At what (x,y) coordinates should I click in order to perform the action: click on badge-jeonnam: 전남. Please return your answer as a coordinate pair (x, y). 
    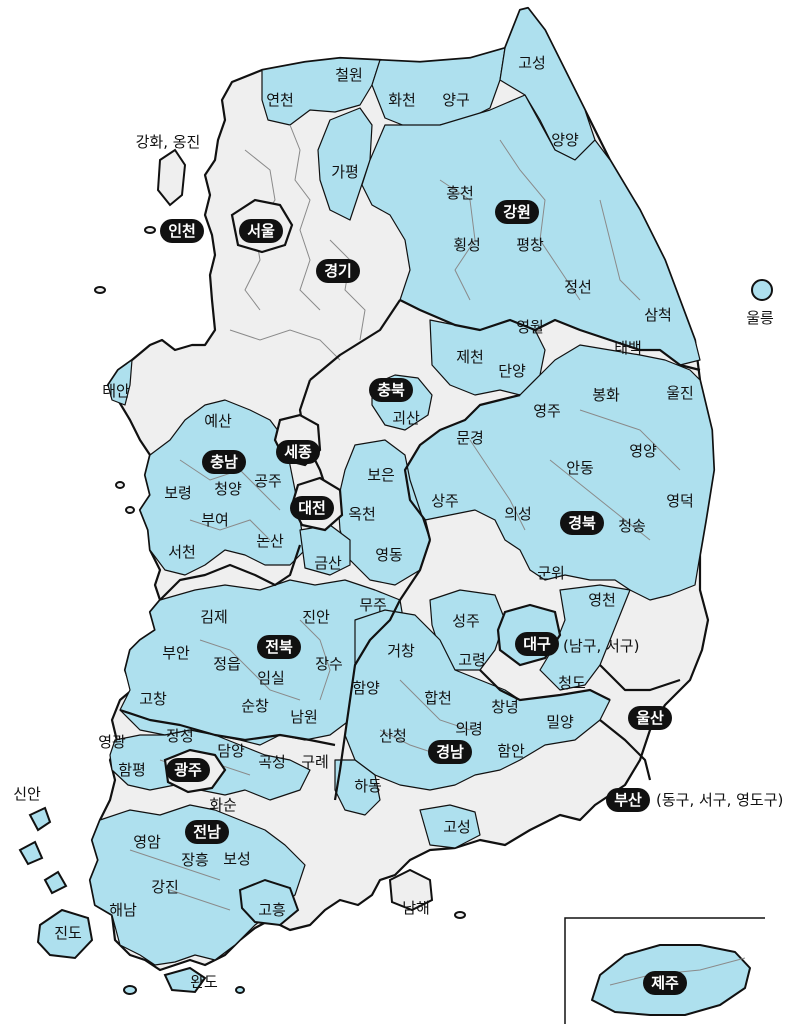
    Looking at the image, I should click on (207, 832).